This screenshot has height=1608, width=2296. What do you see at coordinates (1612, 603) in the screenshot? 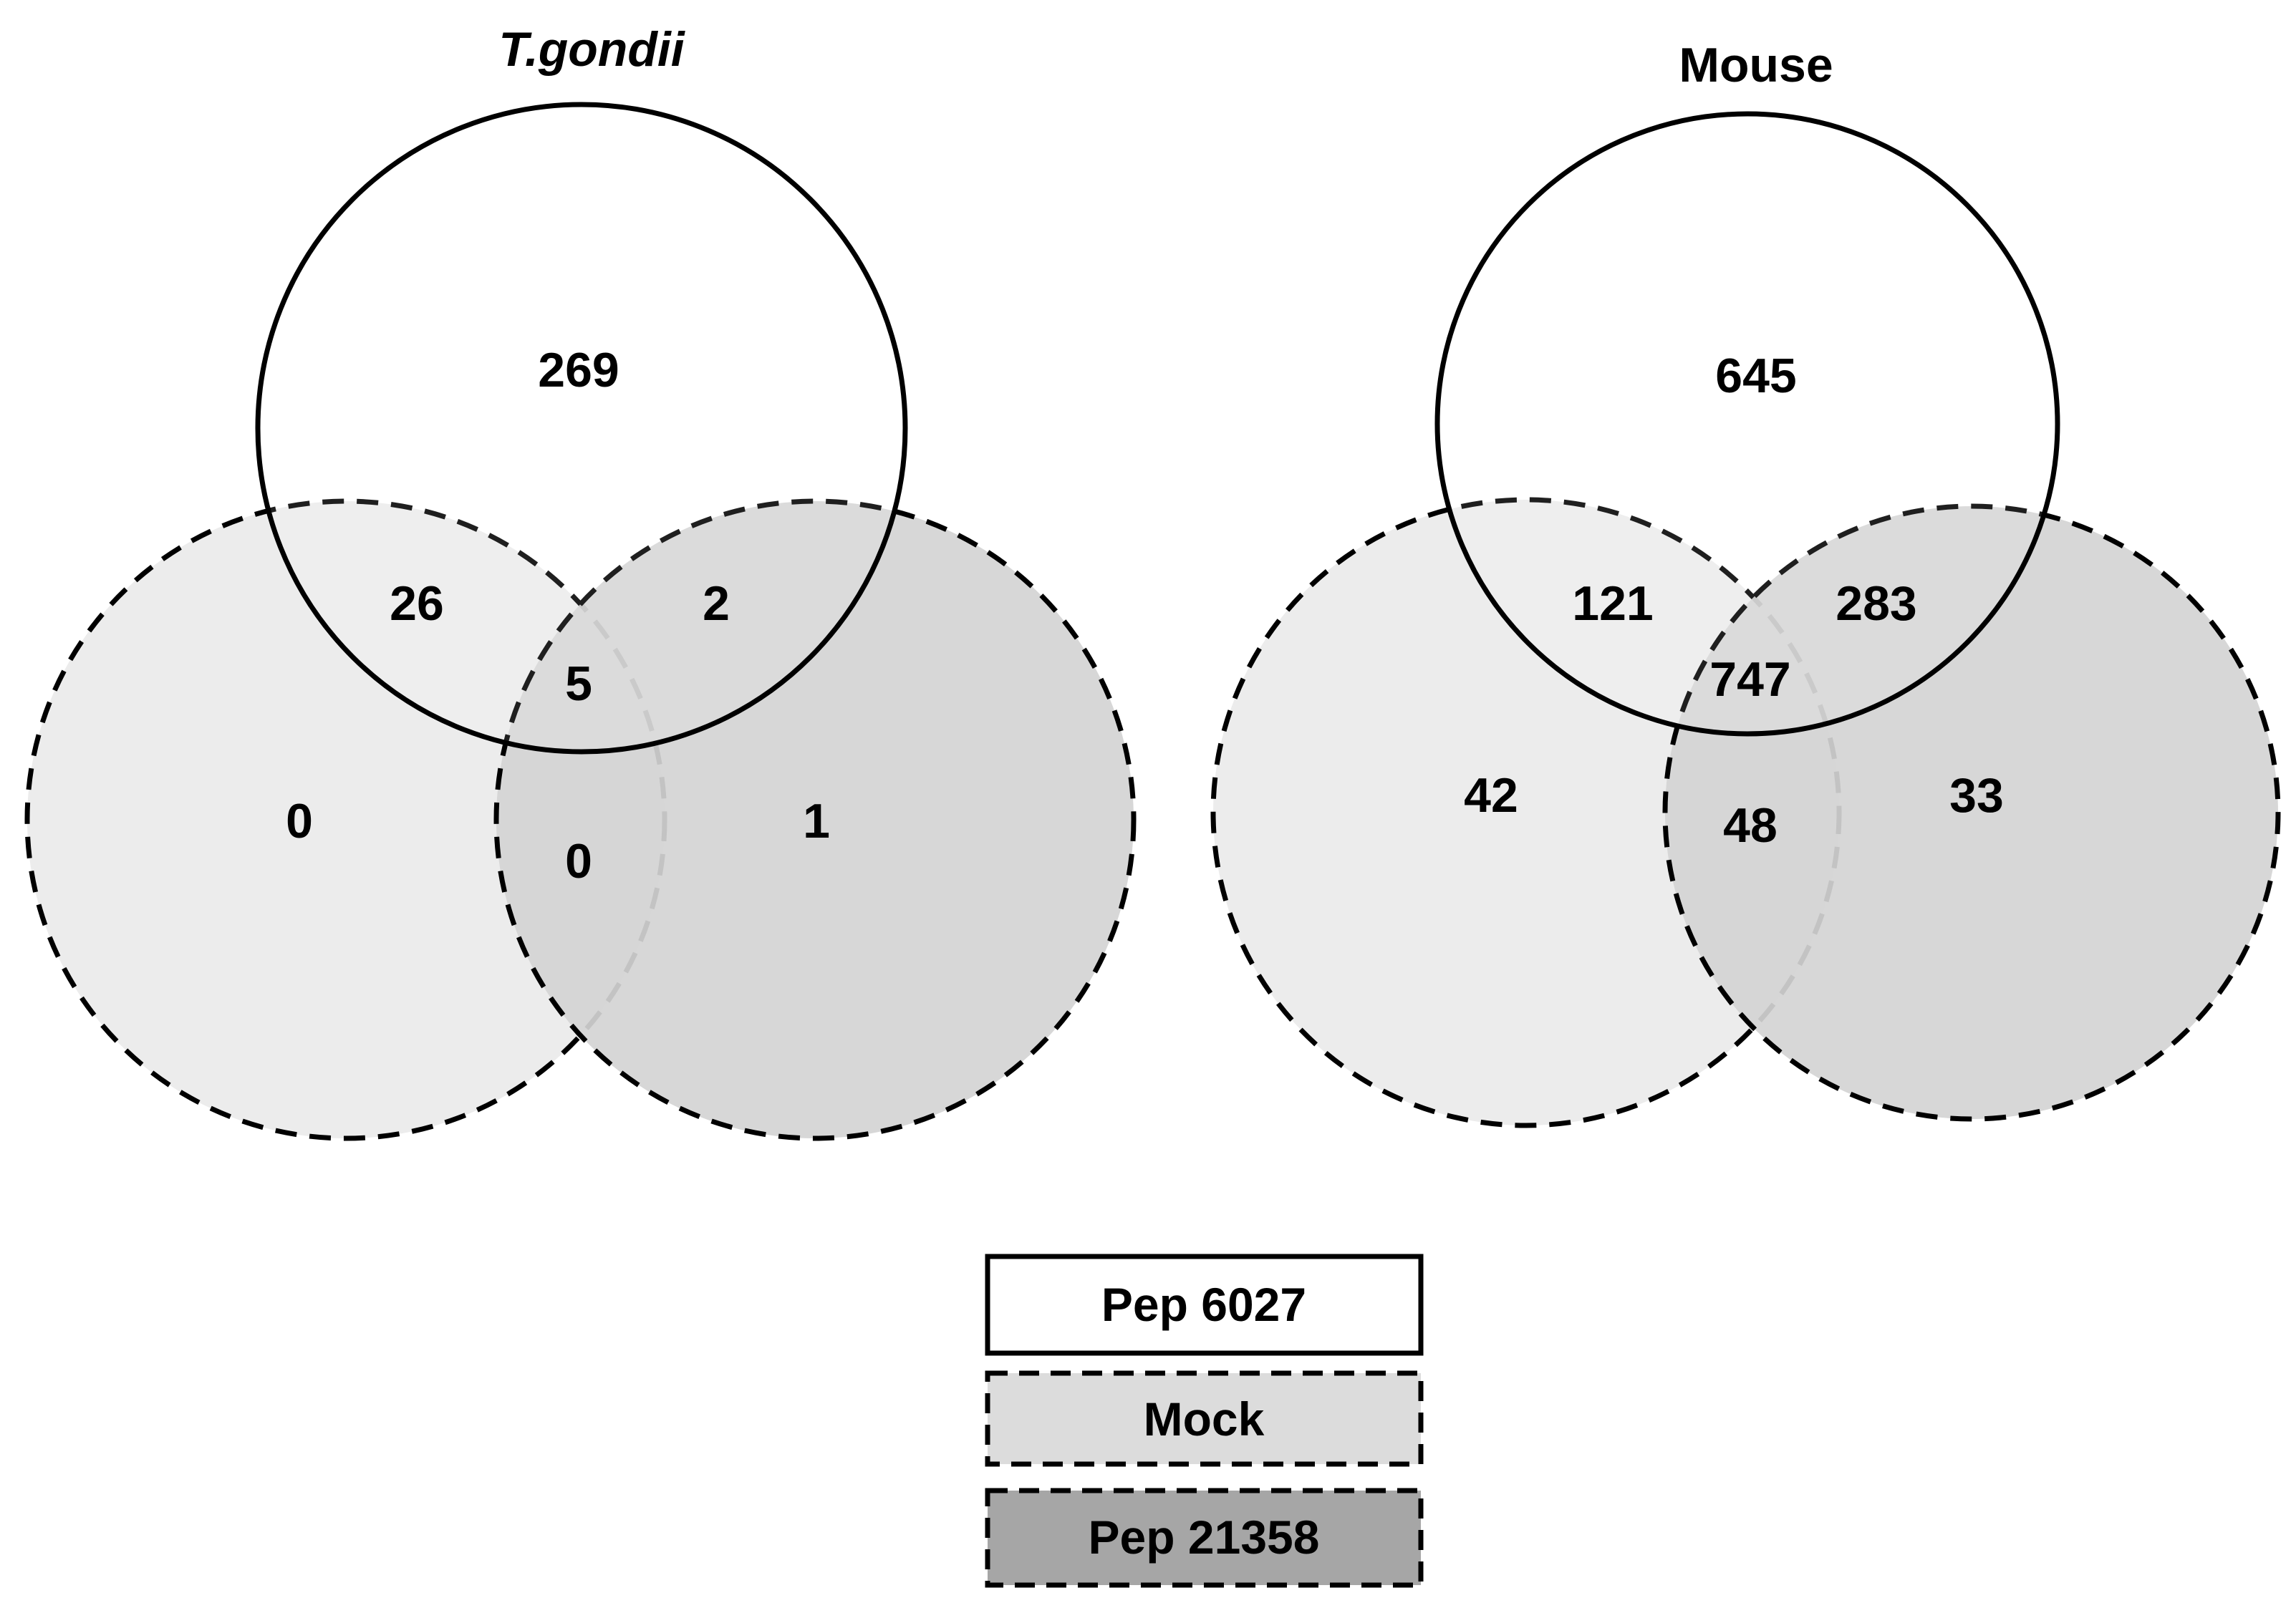
I see `count-pep6027-mock-mouse: 121` at bounding box center [1612, 603].